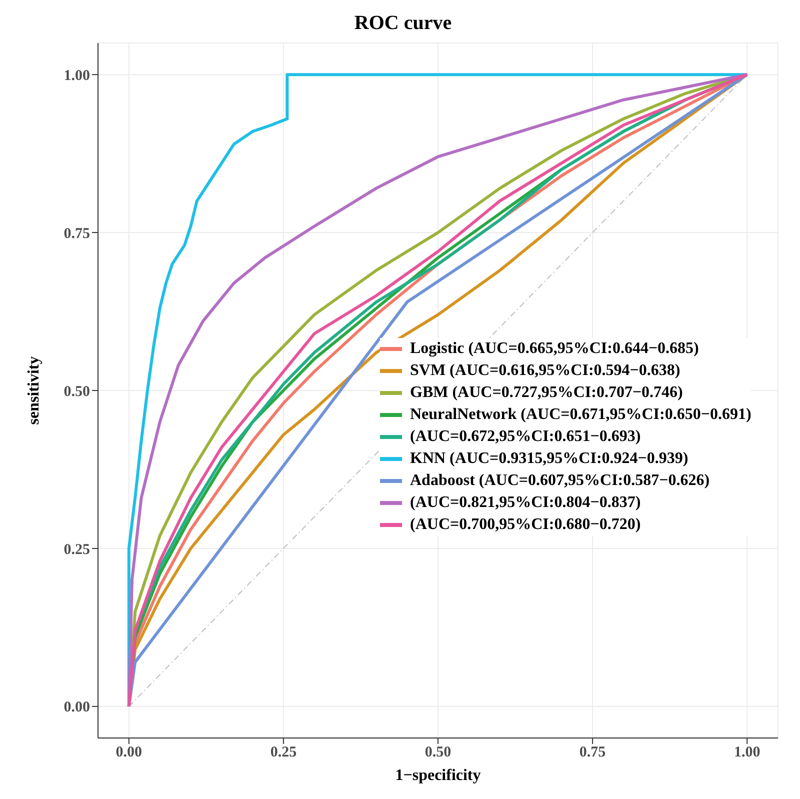  What do you see at coordinates (525, 503) in the screenshot?
I see `legend-label: (AUC=0.821,95%CI:0.804−0.837)` at bounding box center [525, 503].